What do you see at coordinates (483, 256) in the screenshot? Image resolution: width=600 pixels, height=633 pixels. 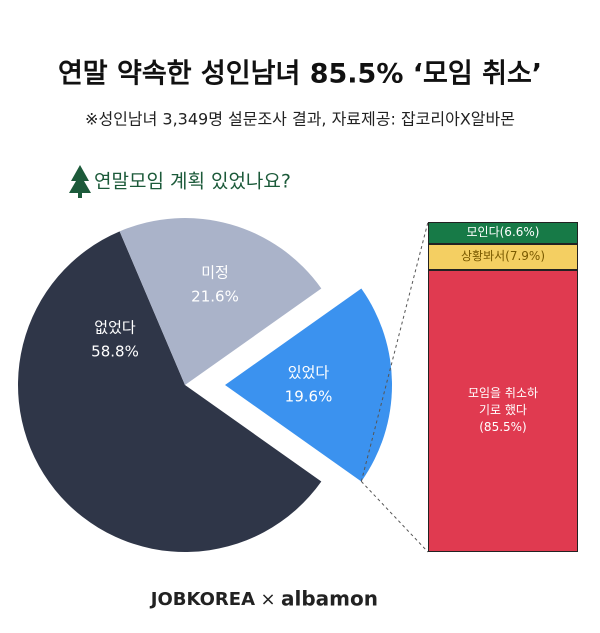 I see `bar-label: 상황봐서` at bounding box center [483, 256].